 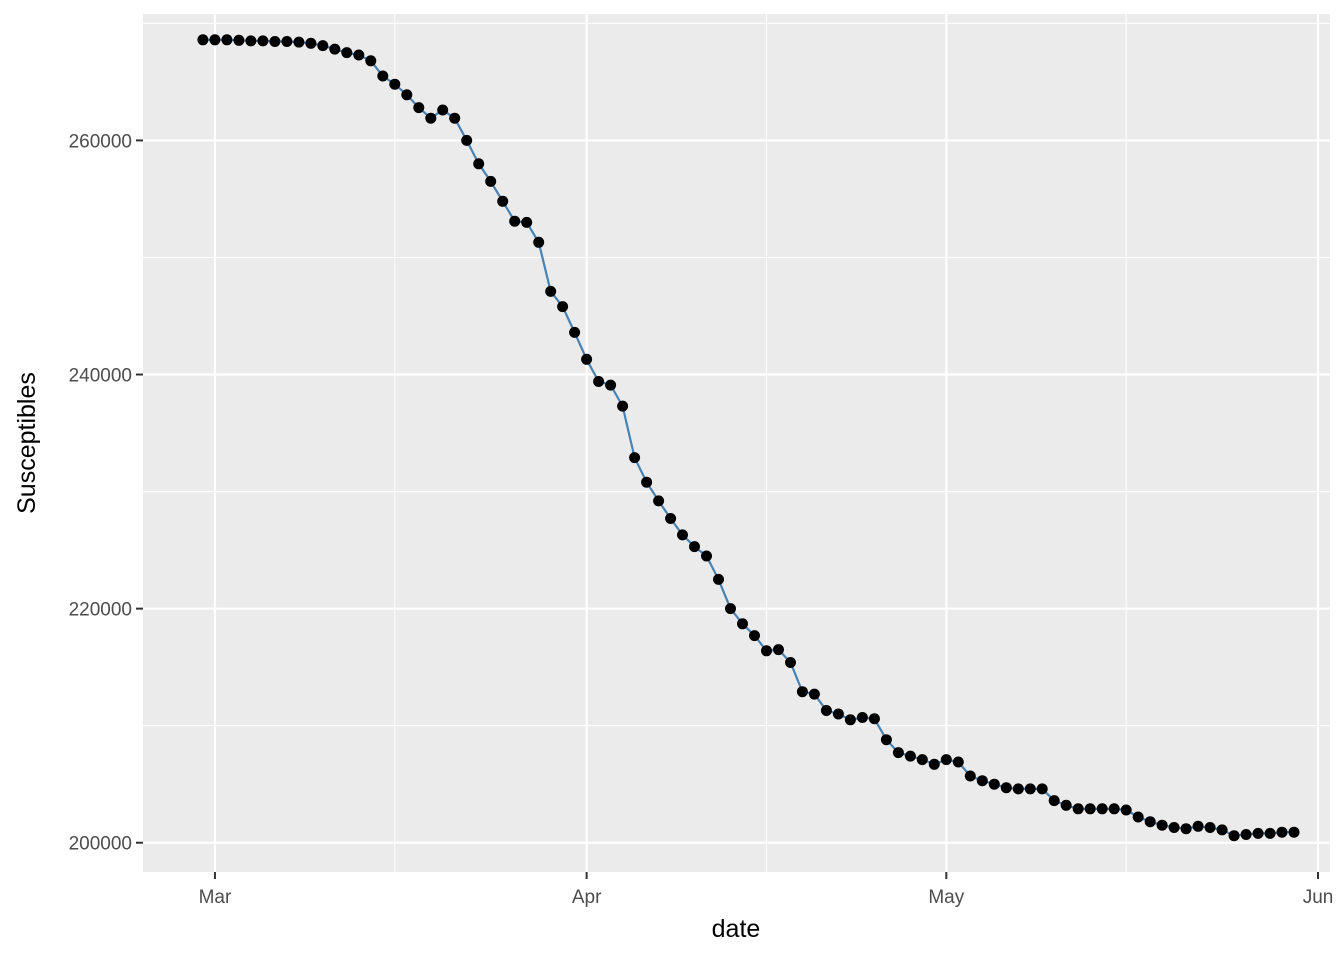 I want to click on y-tick-label: 220000, so click(x=100, y=610).